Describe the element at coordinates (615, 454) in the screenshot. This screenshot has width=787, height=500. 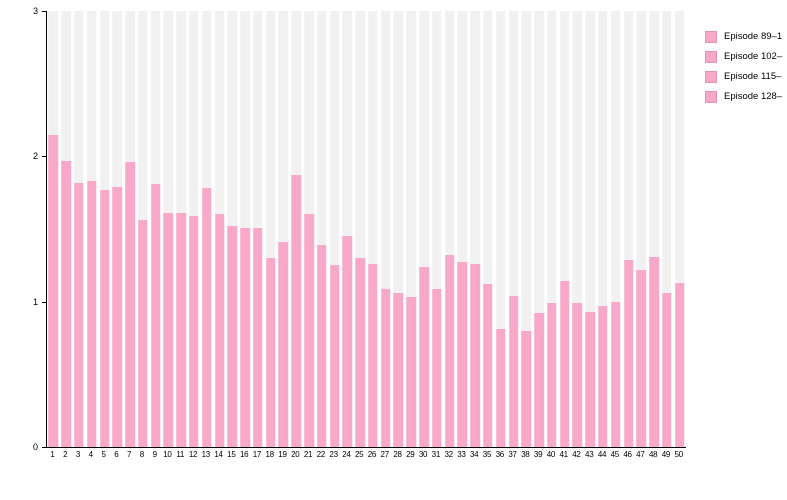
I see `x-tick-label: 45` at that location.